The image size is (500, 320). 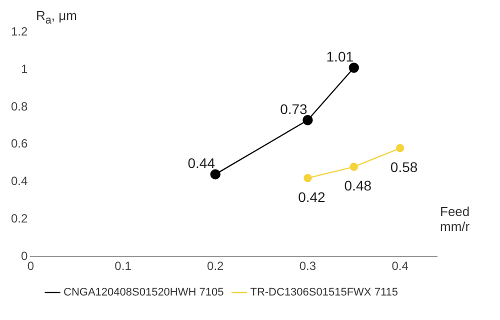 What do you see at coordinates (19, 31) in the screenshot?
I see `y-tick-label: 1.2` at bounding box center [19, 31].